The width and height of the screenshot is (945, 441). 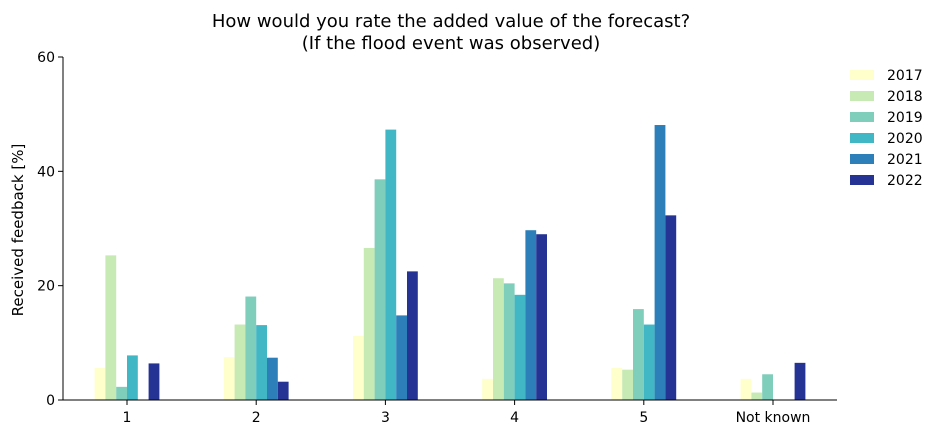 I want to click on x-tick-label: 2, so click(x=256, y=418).